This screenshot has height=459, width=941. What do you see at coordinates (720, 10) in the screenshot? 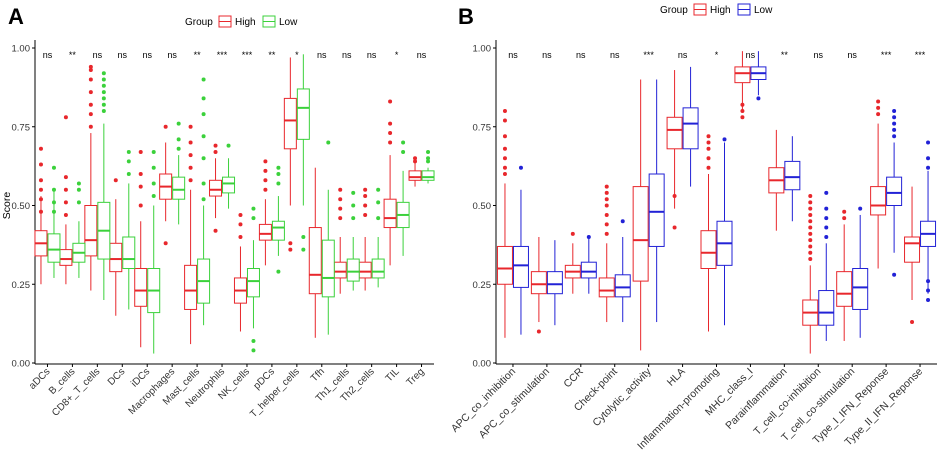
I see `legend-label-high: High` at bounding box center [720, 10].